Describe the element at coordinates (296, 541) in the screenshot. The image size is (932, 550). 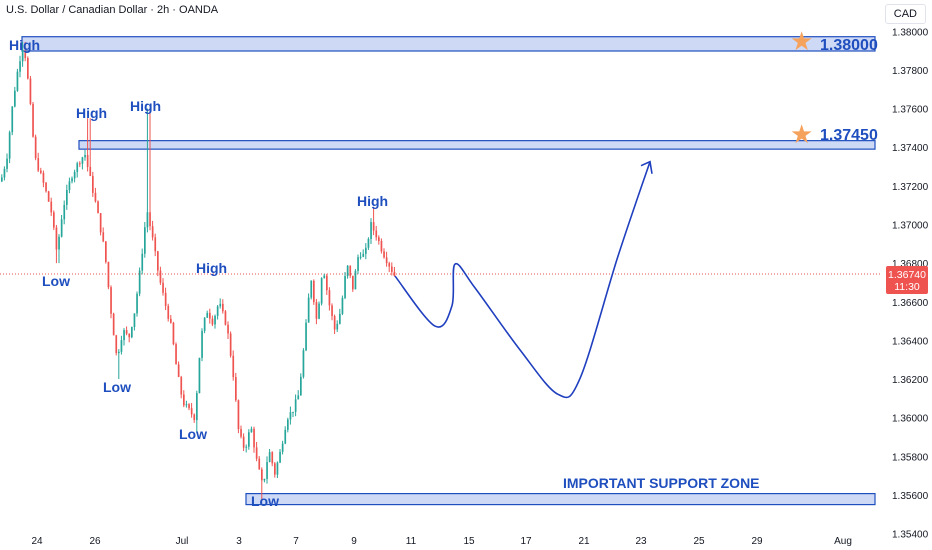
I see `time-tick-label: 7` at that location.